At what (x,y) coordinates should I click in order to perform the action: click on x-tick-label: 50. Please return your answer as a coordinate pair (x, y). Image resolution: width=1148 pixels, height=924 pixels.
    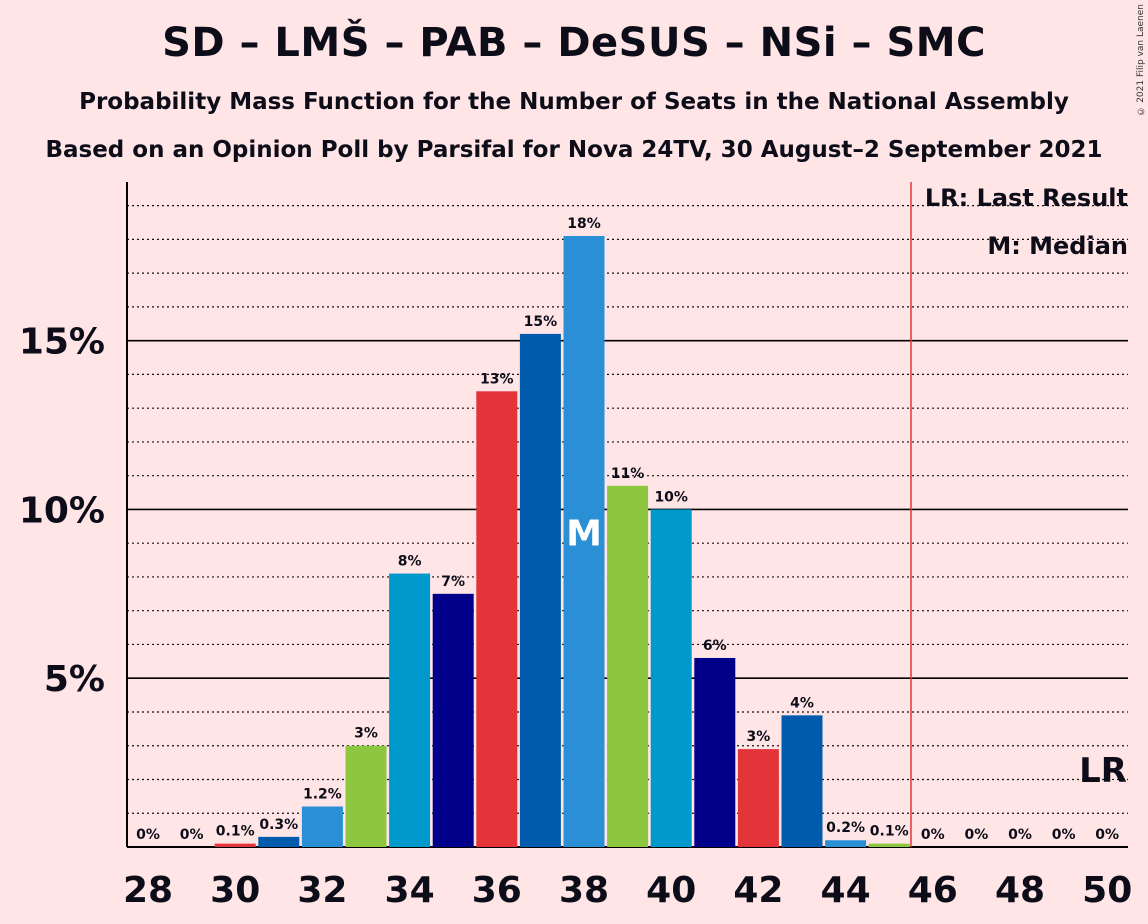
    Looking at the image, I should click on (1107, 890).